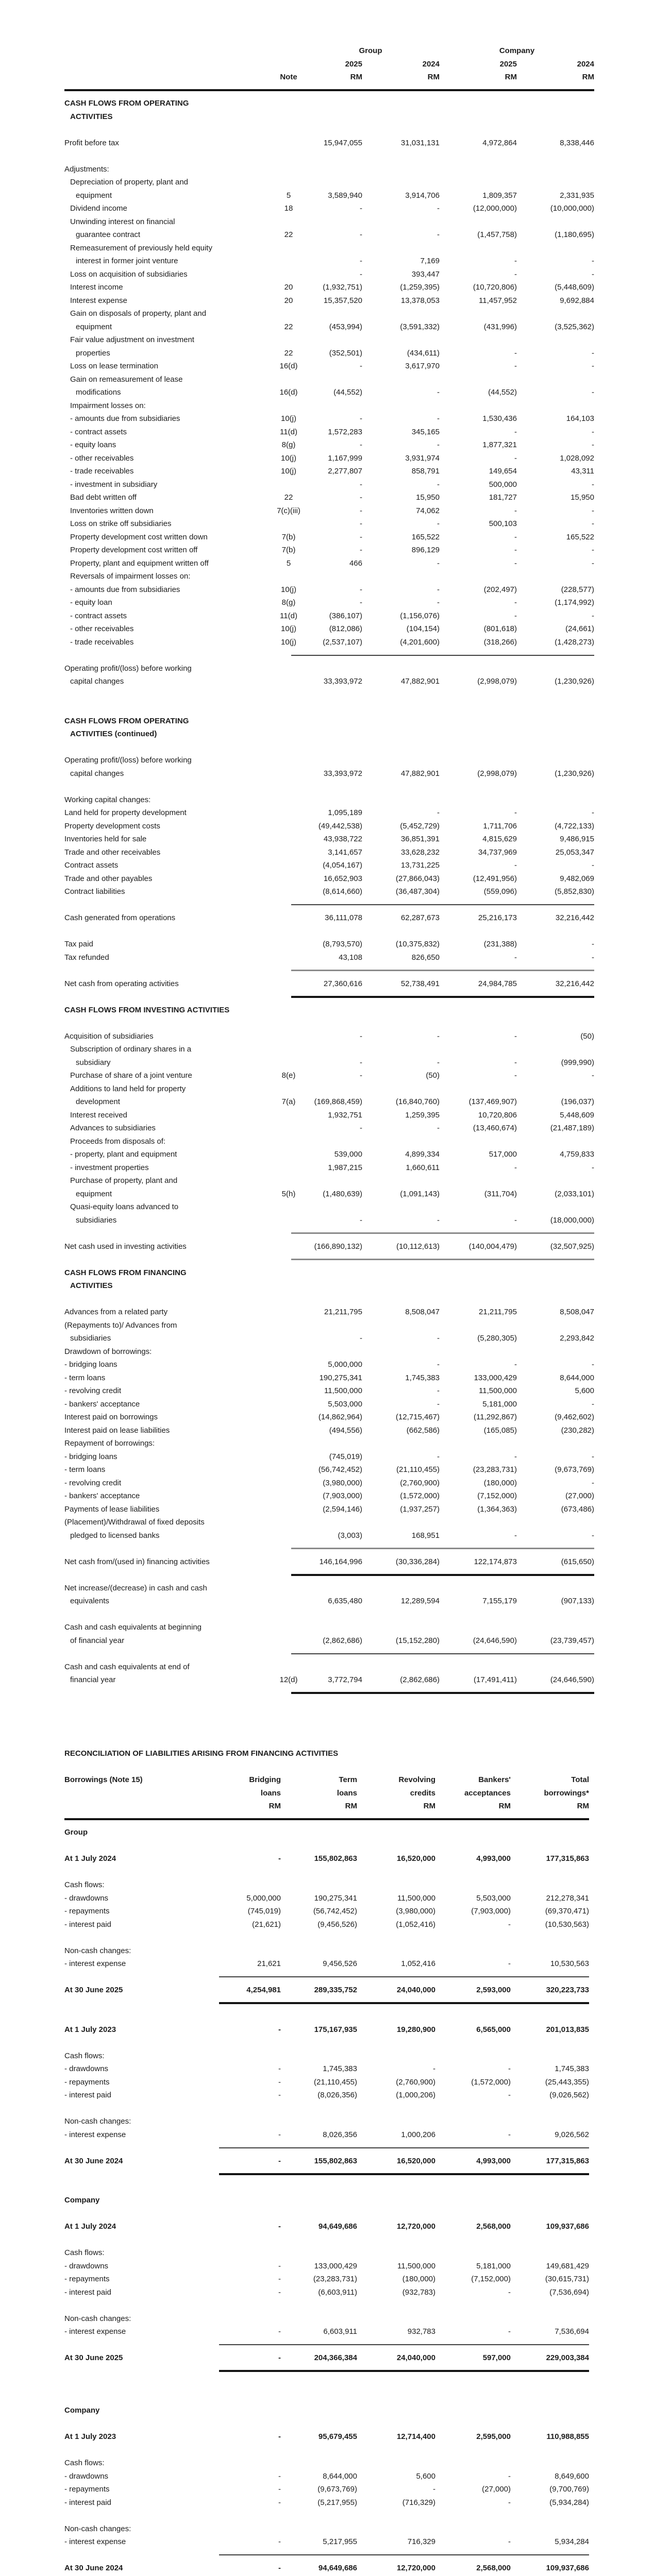  I want to click on value-cell: 11,457,952, so click(498, 300).